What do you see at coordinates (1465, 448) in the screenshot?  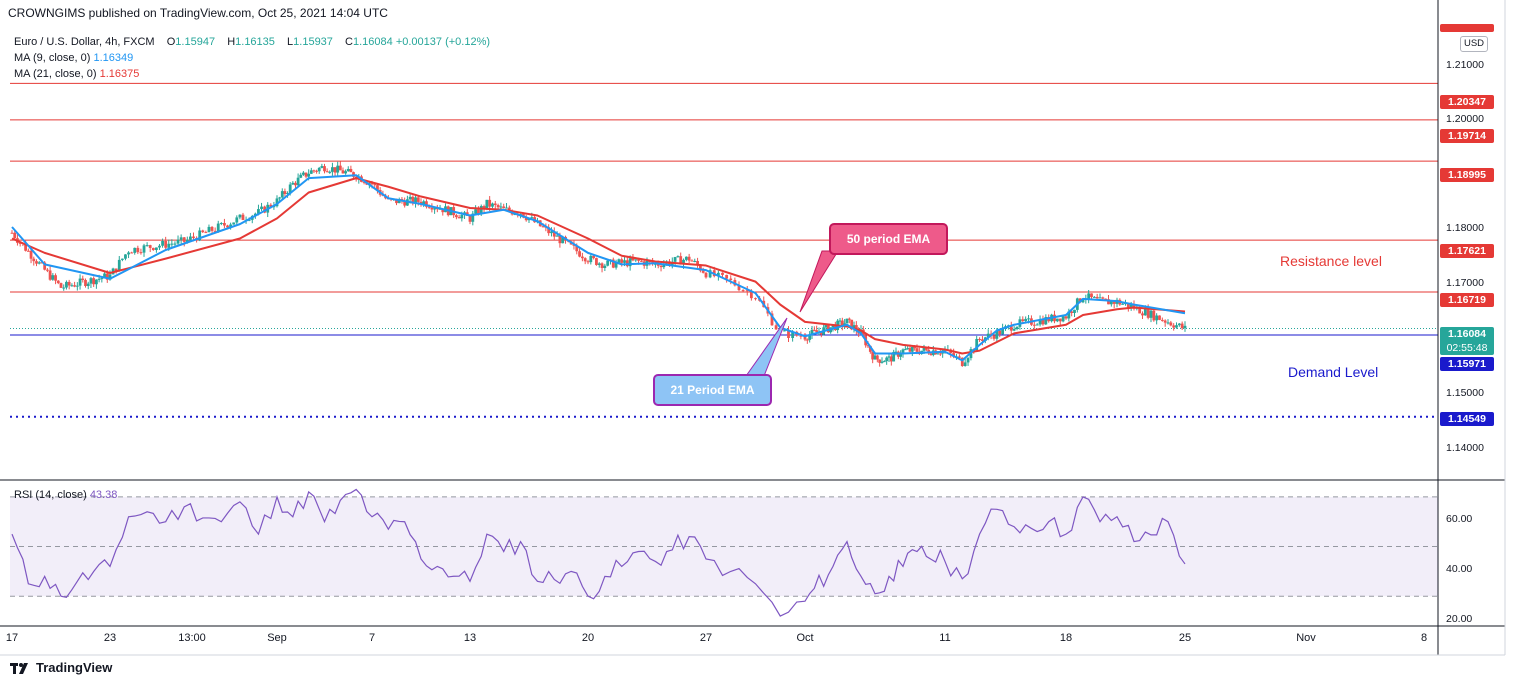 I see `price-tick: 1.14000` at bounding box center [1465, 448].